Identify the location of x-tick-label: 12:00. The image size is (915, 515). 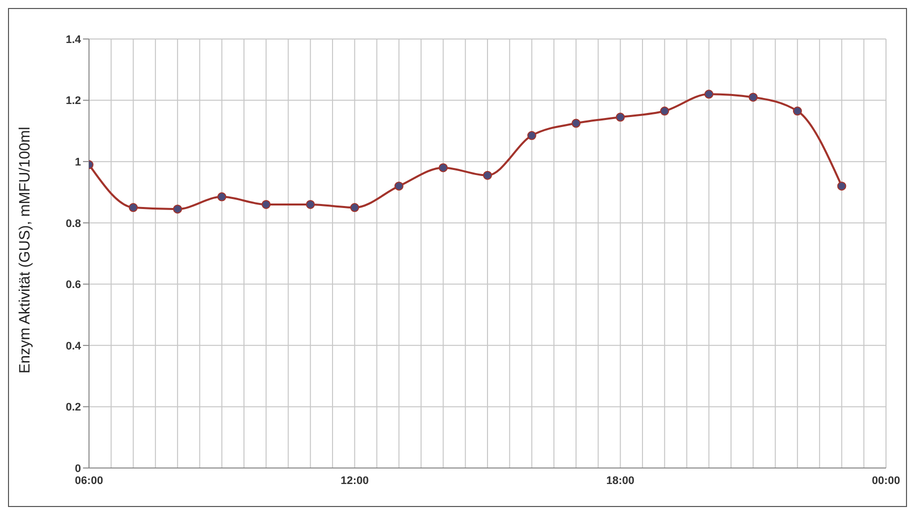
(354, 480).